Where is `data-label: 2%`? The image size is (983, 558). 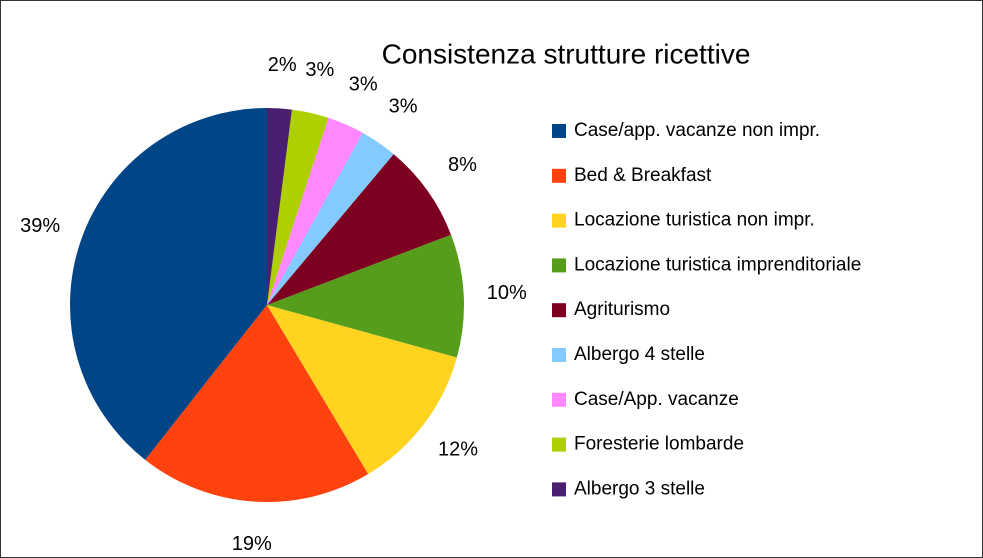 data-label: 2% is located at coordinates (282, 65).